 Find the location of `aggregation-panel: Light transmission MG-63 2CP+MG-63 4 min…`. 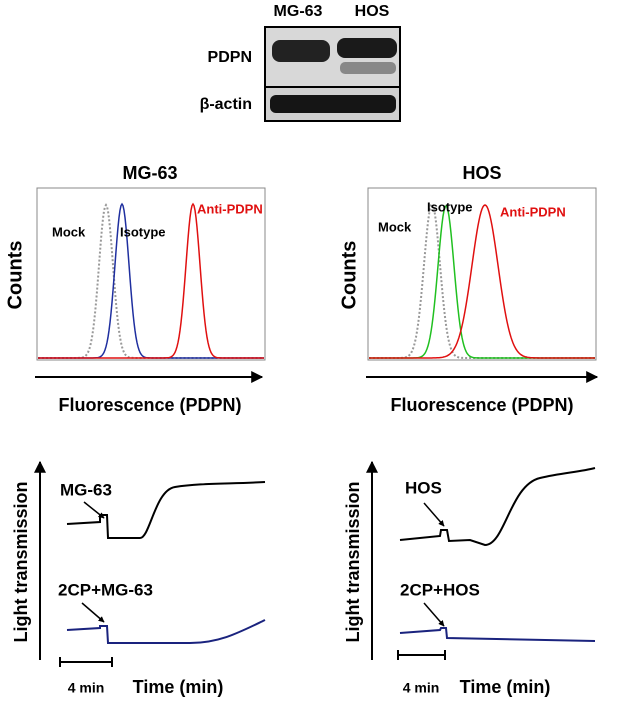

aggregation-panel: Light transmission MG-63 2CP+MG-63 4 min… is located at coordinates (138, 578).